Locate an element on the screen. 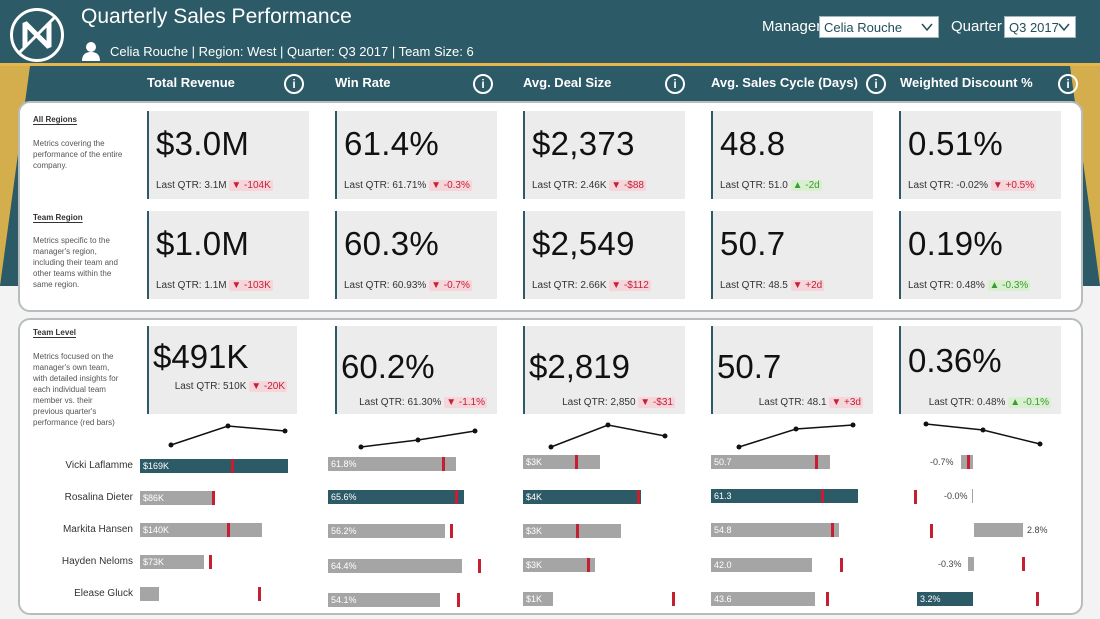  win-rate-bar: 56.2% is located at coordinates (386, 531).